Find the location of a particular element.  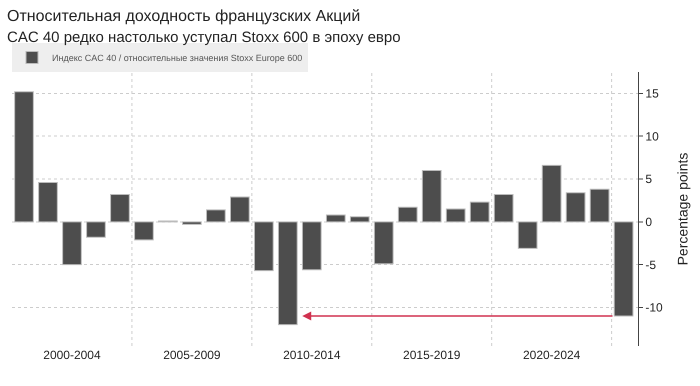

x-tick-label: 2015-2019 is located at coordinates (432, 355).